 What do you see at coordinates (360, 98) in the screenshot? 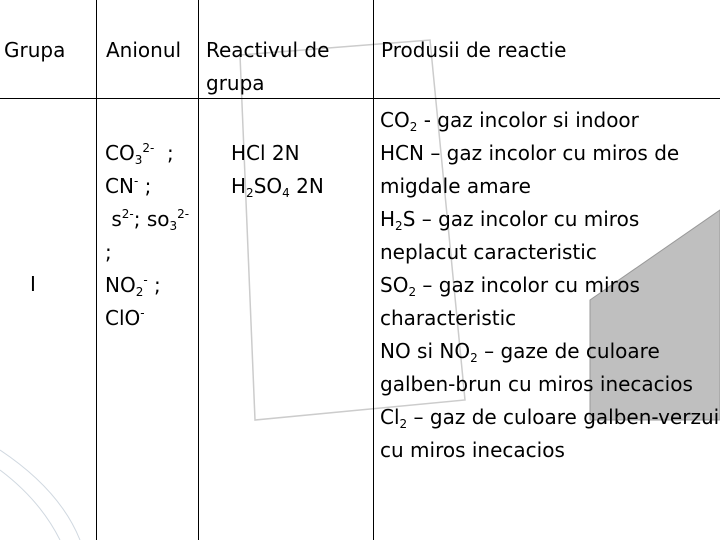
I see `header-row-divider` at bounding box center [360, 98].